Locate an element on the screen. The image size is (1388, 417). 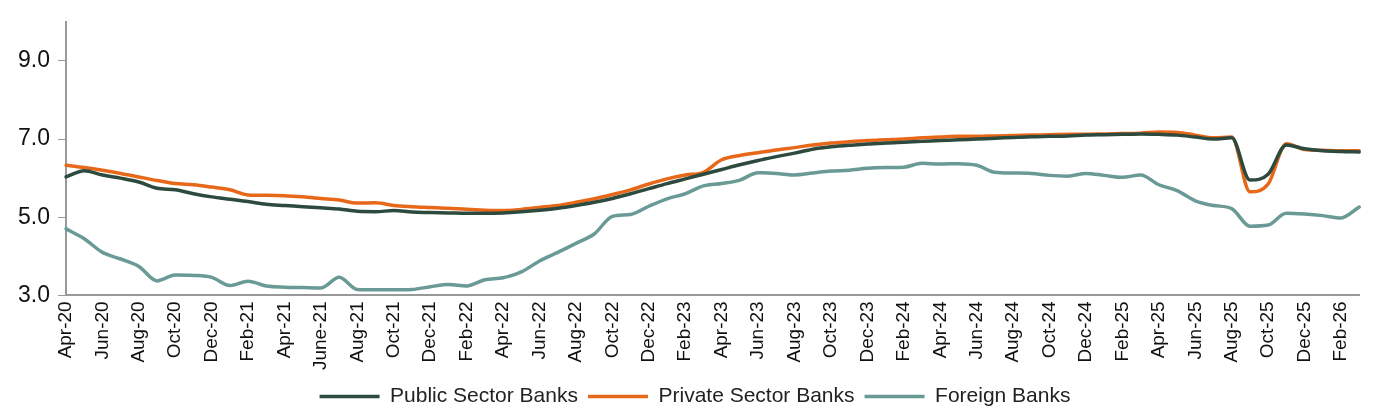
x-tick-label: Dec-22 is located at coordinates (648, 332).